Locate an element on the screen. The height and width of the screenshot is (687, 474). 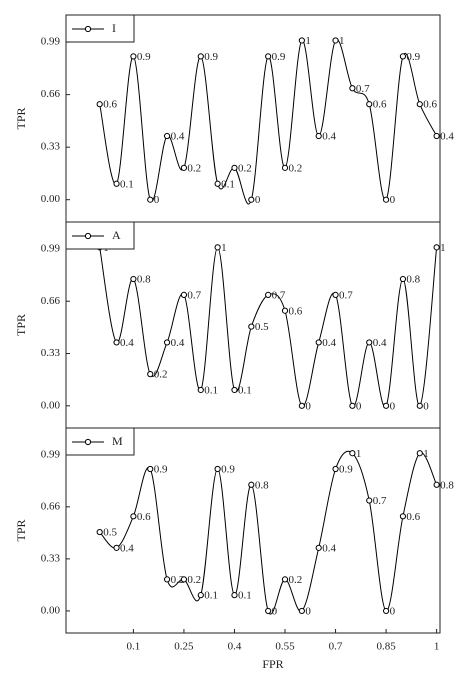
y-axis-label: TPR is located at coordinates (21, 325).